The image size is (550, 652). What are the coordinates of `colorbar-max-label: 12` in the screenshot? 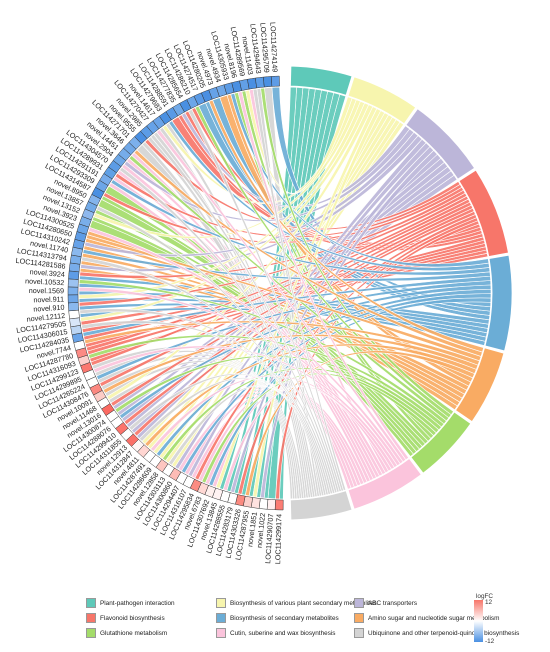 It's located at (489, 602).